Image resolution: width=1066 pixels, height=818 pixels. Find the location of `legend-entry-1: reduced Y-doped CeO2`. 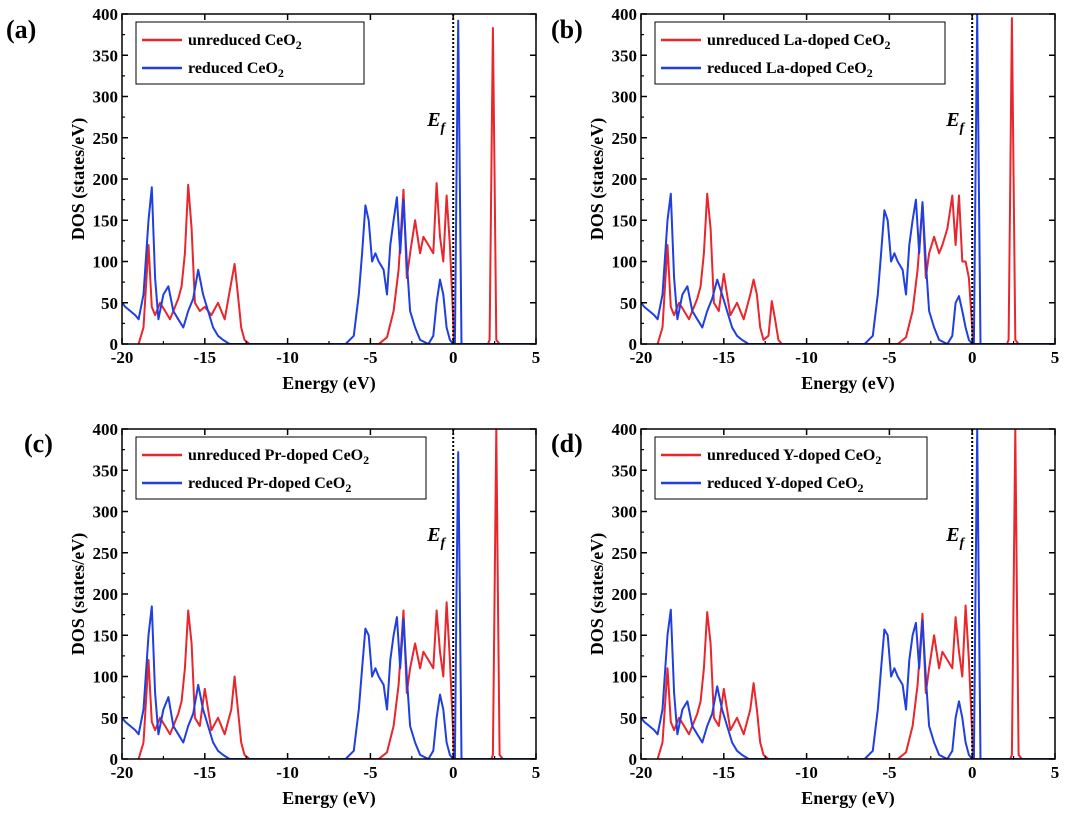

legend-entry-1: reduced Y-doped CeO2 is located at coordinates (785, 485).